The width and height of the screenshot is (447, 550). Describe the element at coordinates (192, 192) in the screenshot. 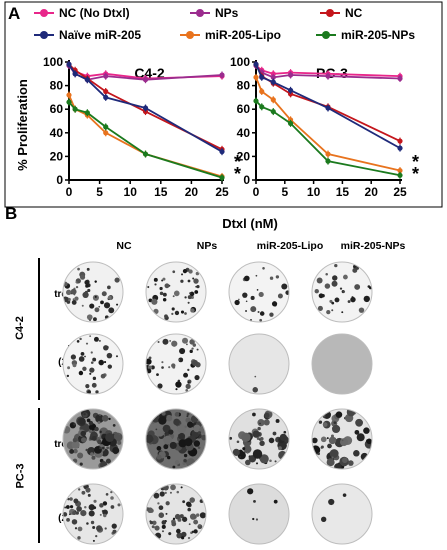

I see `x-tick-label: 20` at that location.